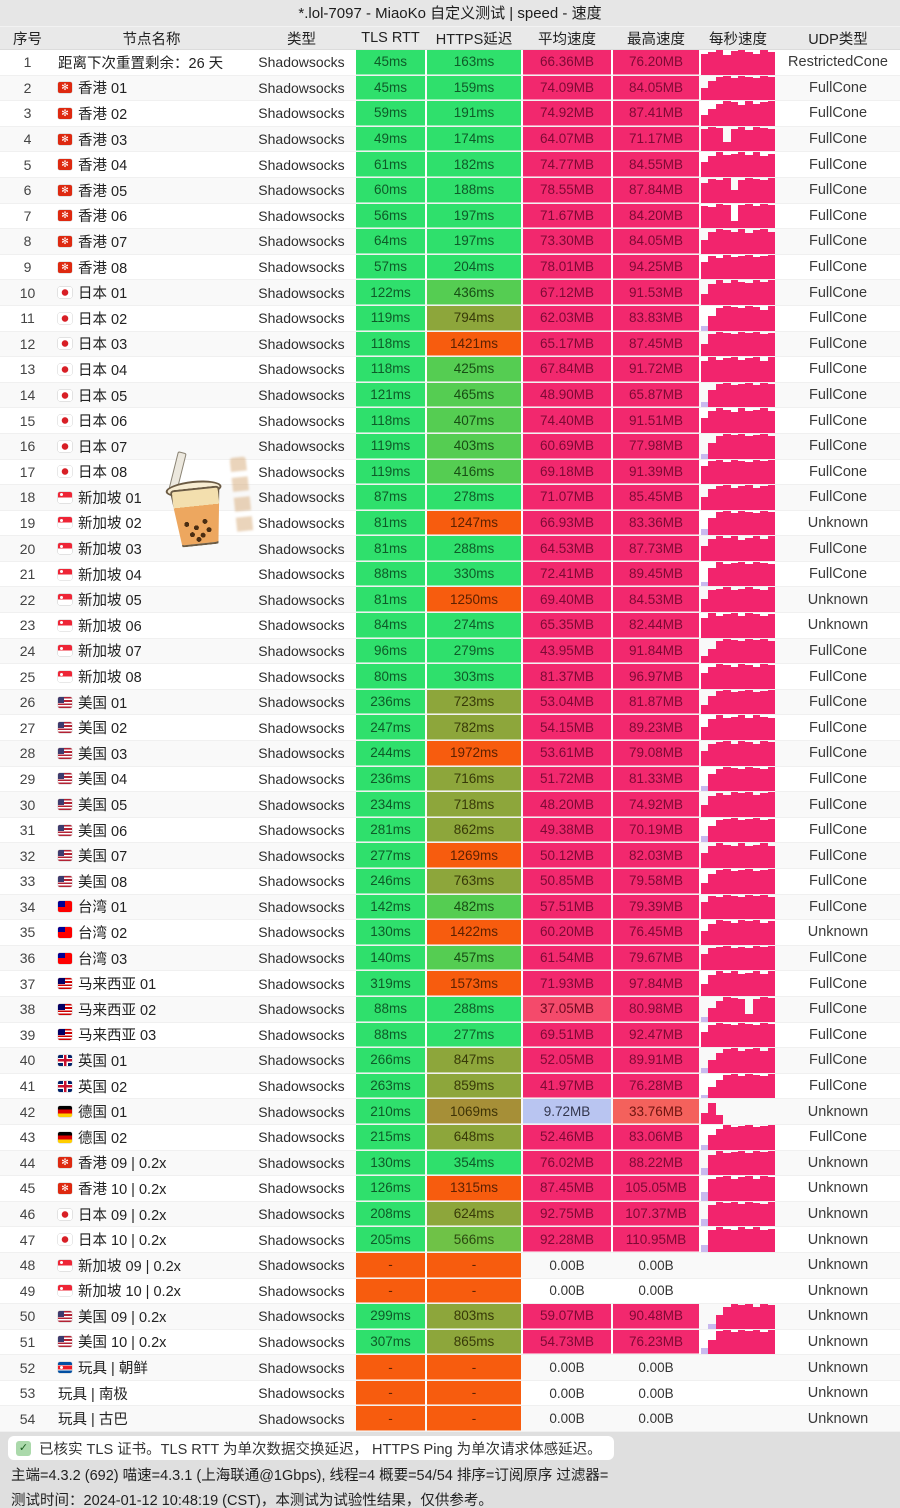  I want to click on node-name-cell: 马来西亚 03, so click(151, 1035).